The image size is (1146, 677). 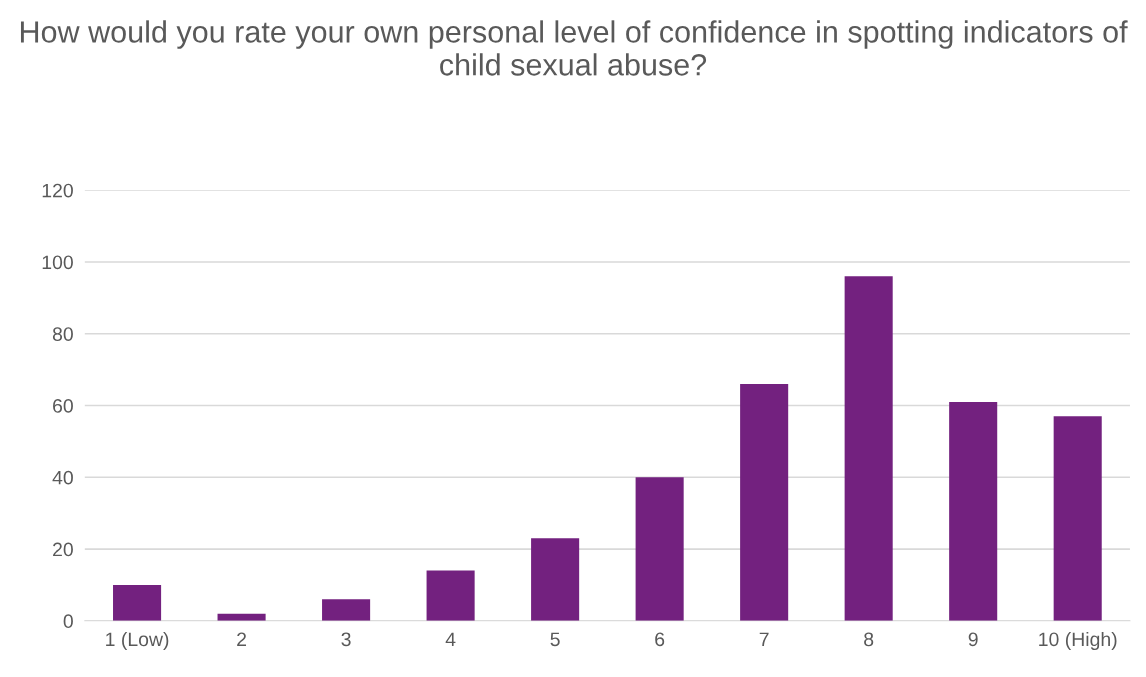 I want to click on y-tick-label: 40, so click(x=62, y=477).